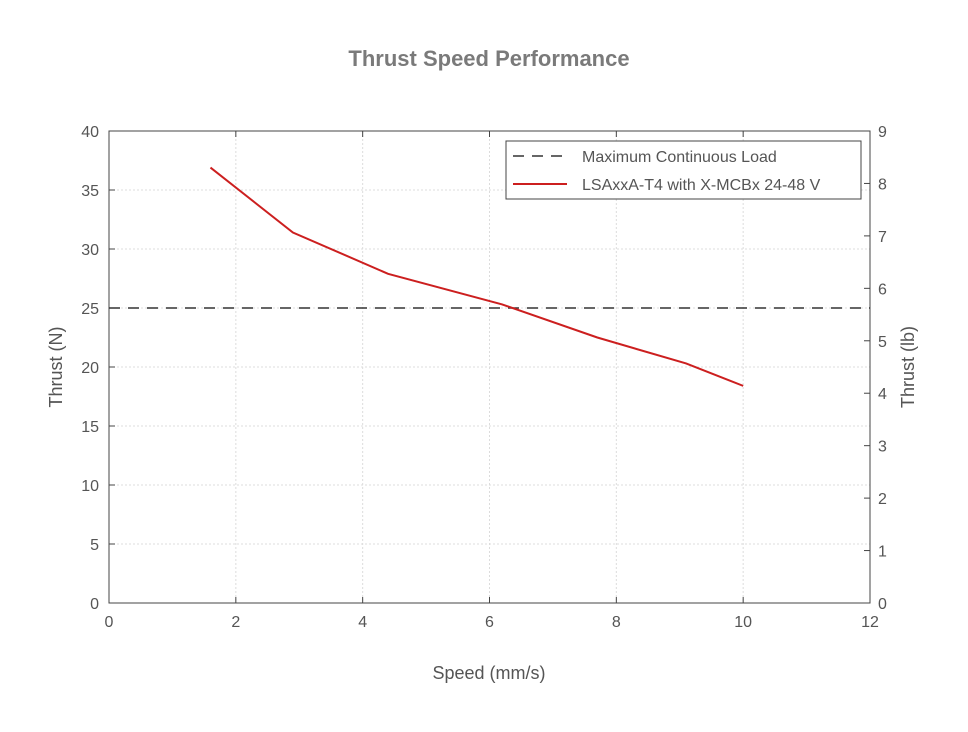  What do you see at coordinates (882, 132) in the screenshot?
I see `y-tick-label-right: 9` at bounding box center [882, 132].